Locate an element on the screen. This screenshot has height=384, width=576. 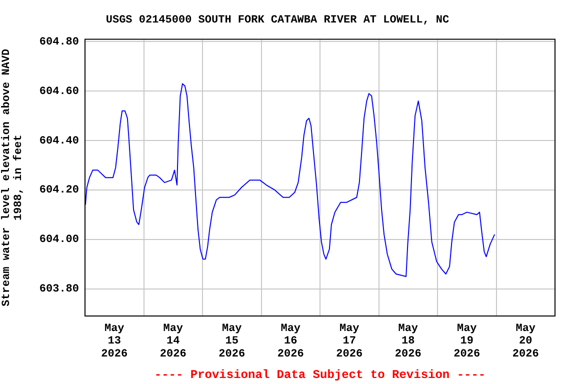
x-tick-label: May 19 2026 is located at coordinates (467, 341).